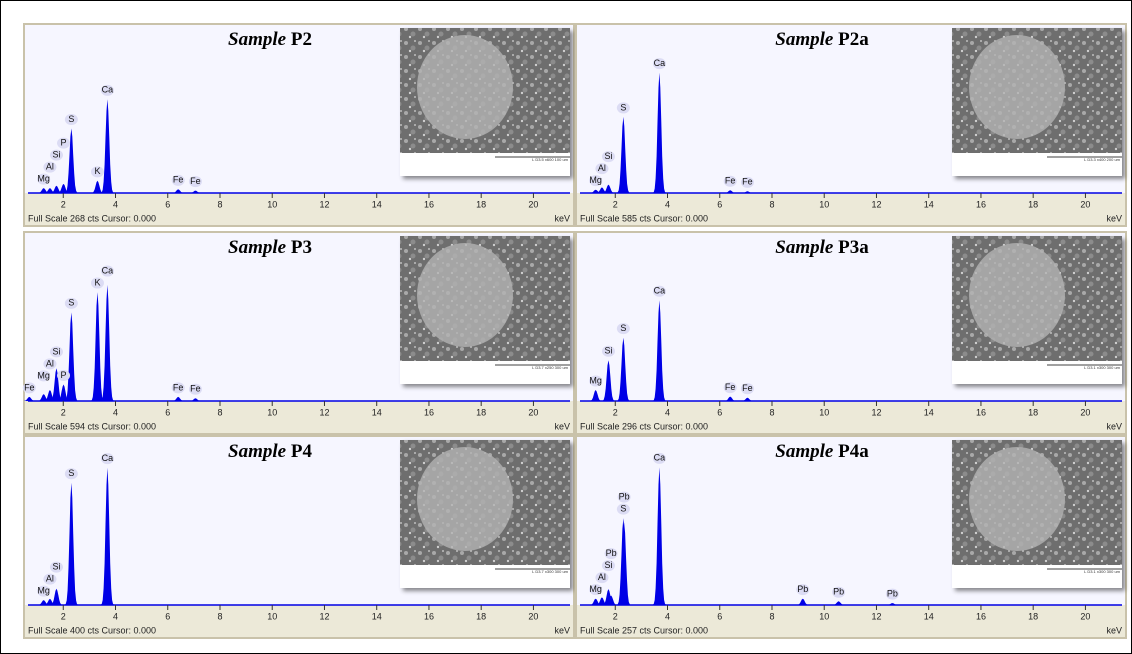 The height and width of the screenshot is (654, 1132). What do you see at coordinates (1033, 204) in the screenshot?
I see `x-tick-label: 18` at bounding box center [1033, 204].